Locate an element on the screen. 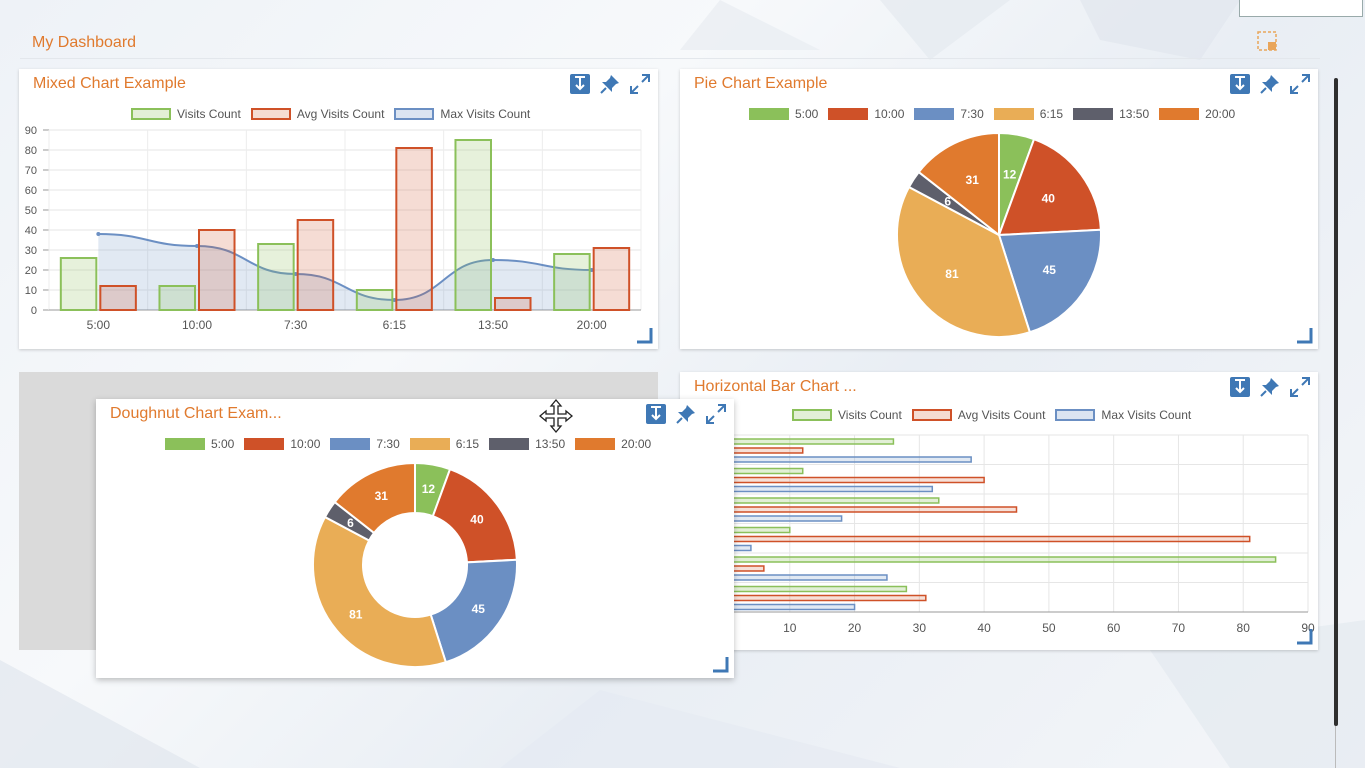 This screenshot has width=1365, height=768. slice-label: 31 is located at coordinates (973, 180).